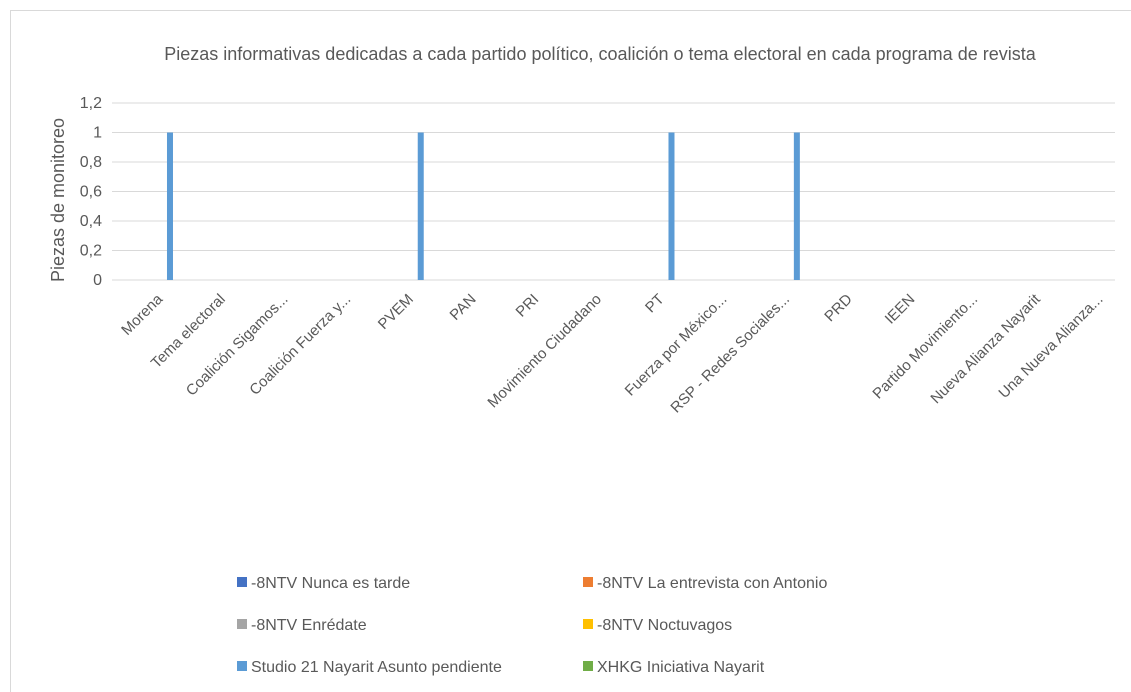 The image size is (1131, 692). I want to click on x-tick-label: Movimiento Ciudadano, so click(544, 351).